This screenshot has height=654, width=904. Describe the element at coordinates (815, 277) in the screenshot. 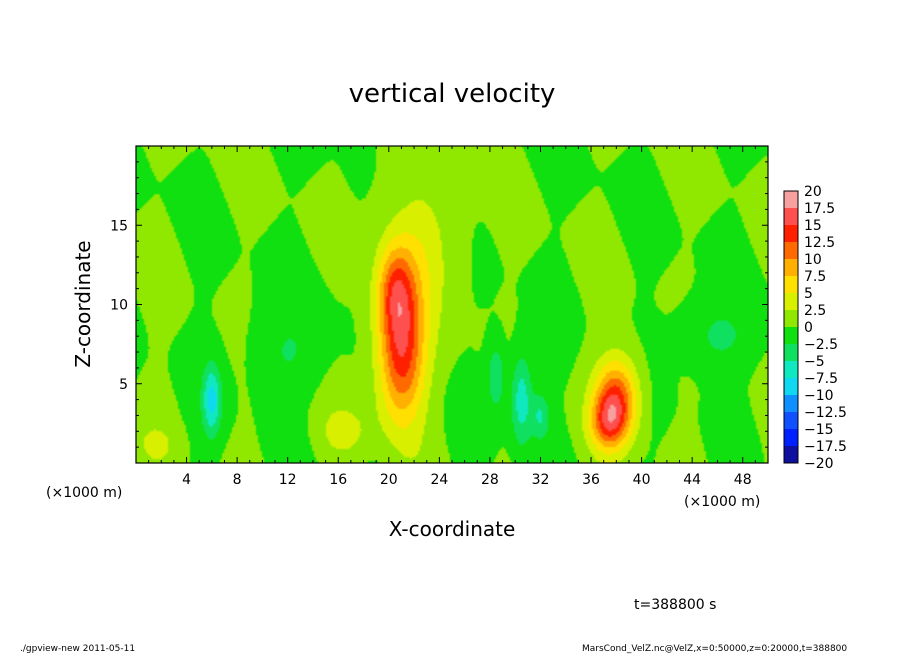

I see `colorbar-label: 7.5` at that location.